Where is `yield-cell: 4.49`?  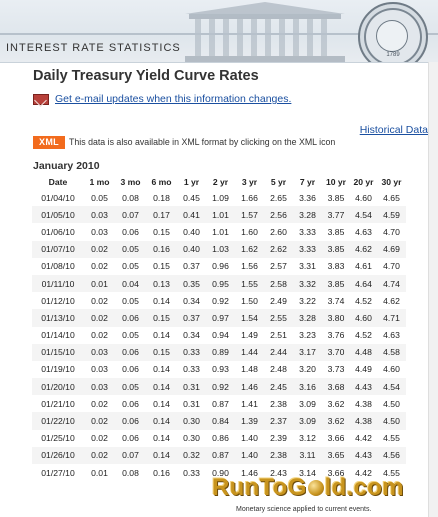 yield-cell: 4.49 is located at coordinates (363, 369).